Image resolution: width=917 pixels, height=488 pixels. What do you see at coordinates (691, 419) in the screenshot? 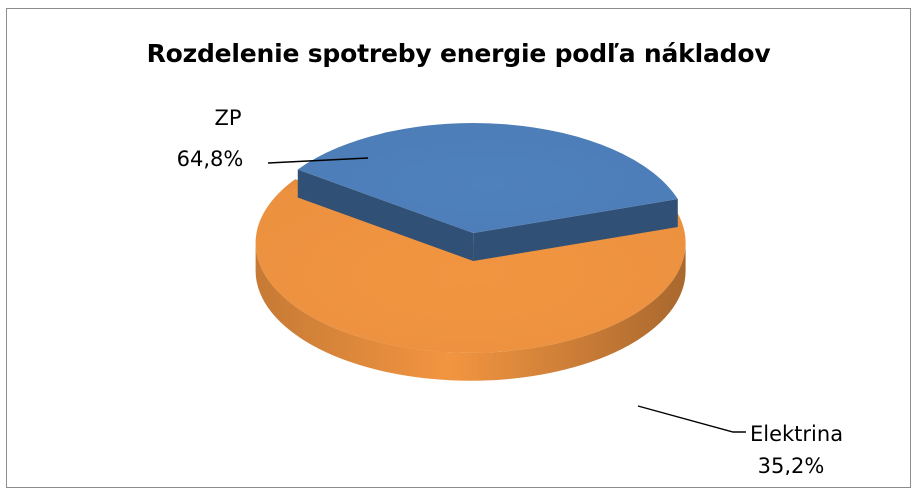
I see `leader-line-elektrina` at bounding box center [691, 419].